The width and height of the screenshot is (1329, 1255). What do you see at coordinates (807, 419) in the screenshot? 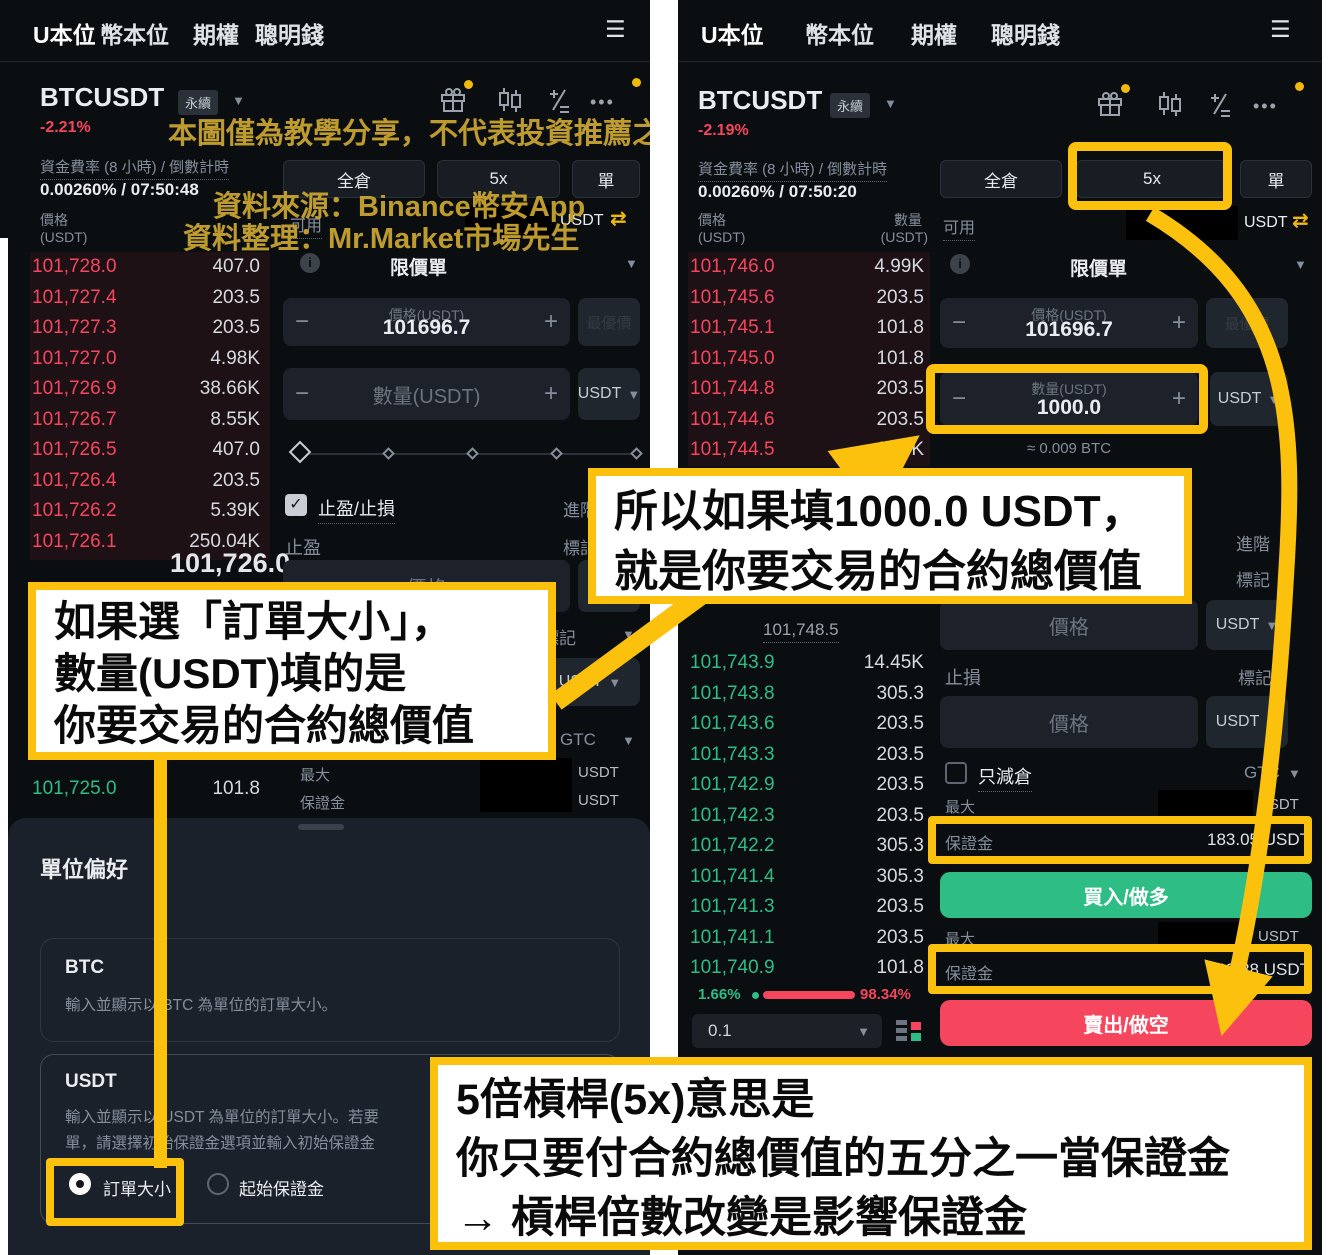
I see `ask-row: 101,744.6 203.5` at bounding box center [807, 419].